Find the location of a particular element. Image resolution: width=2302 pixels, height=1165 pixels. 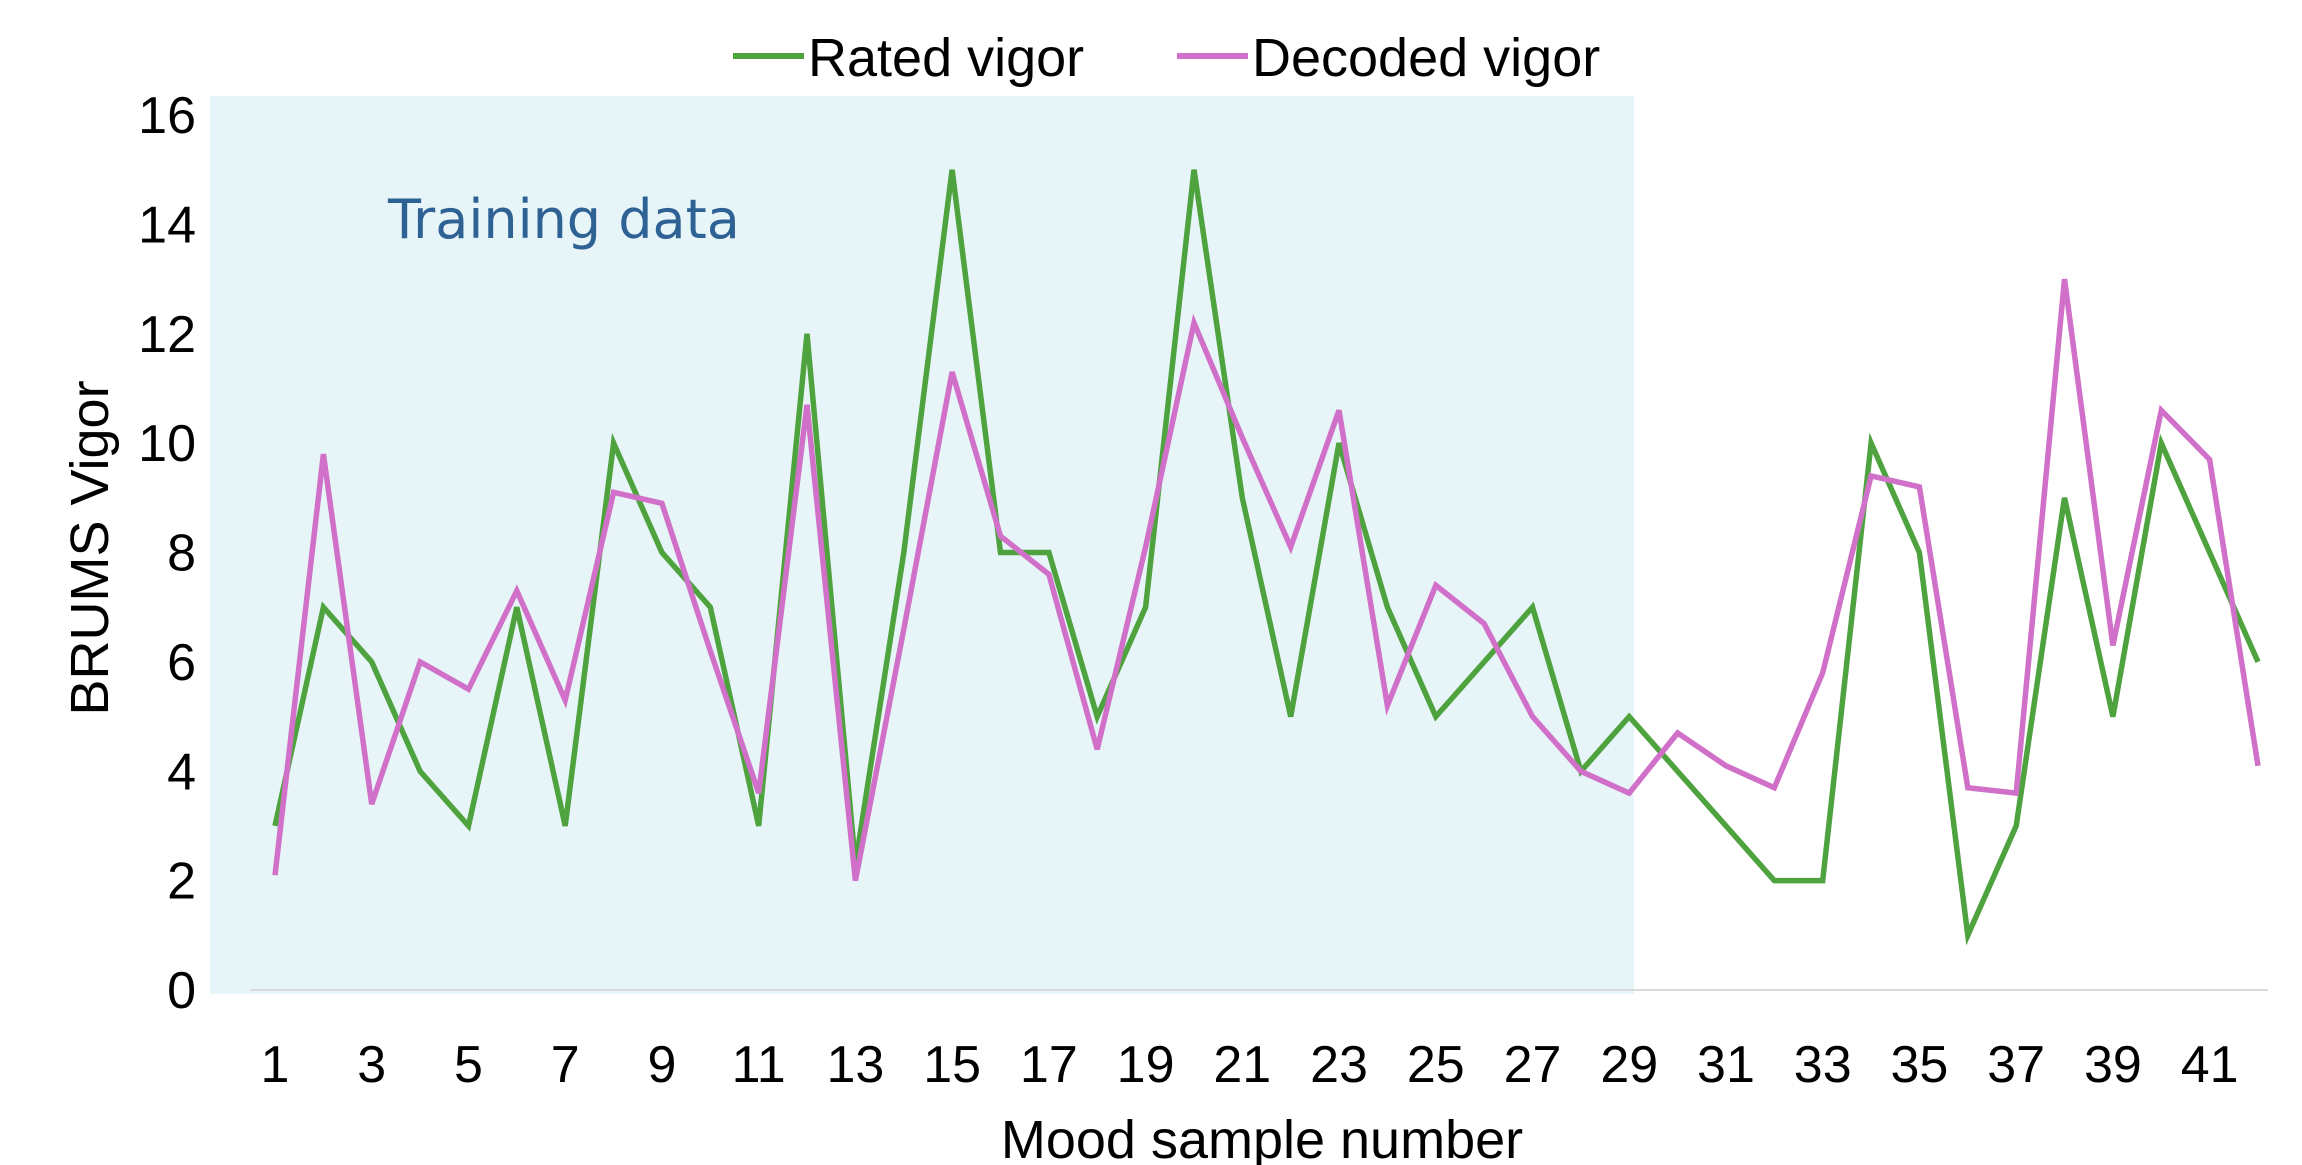

x-tick-label: 23 is located at coordinates (1339, 1065).